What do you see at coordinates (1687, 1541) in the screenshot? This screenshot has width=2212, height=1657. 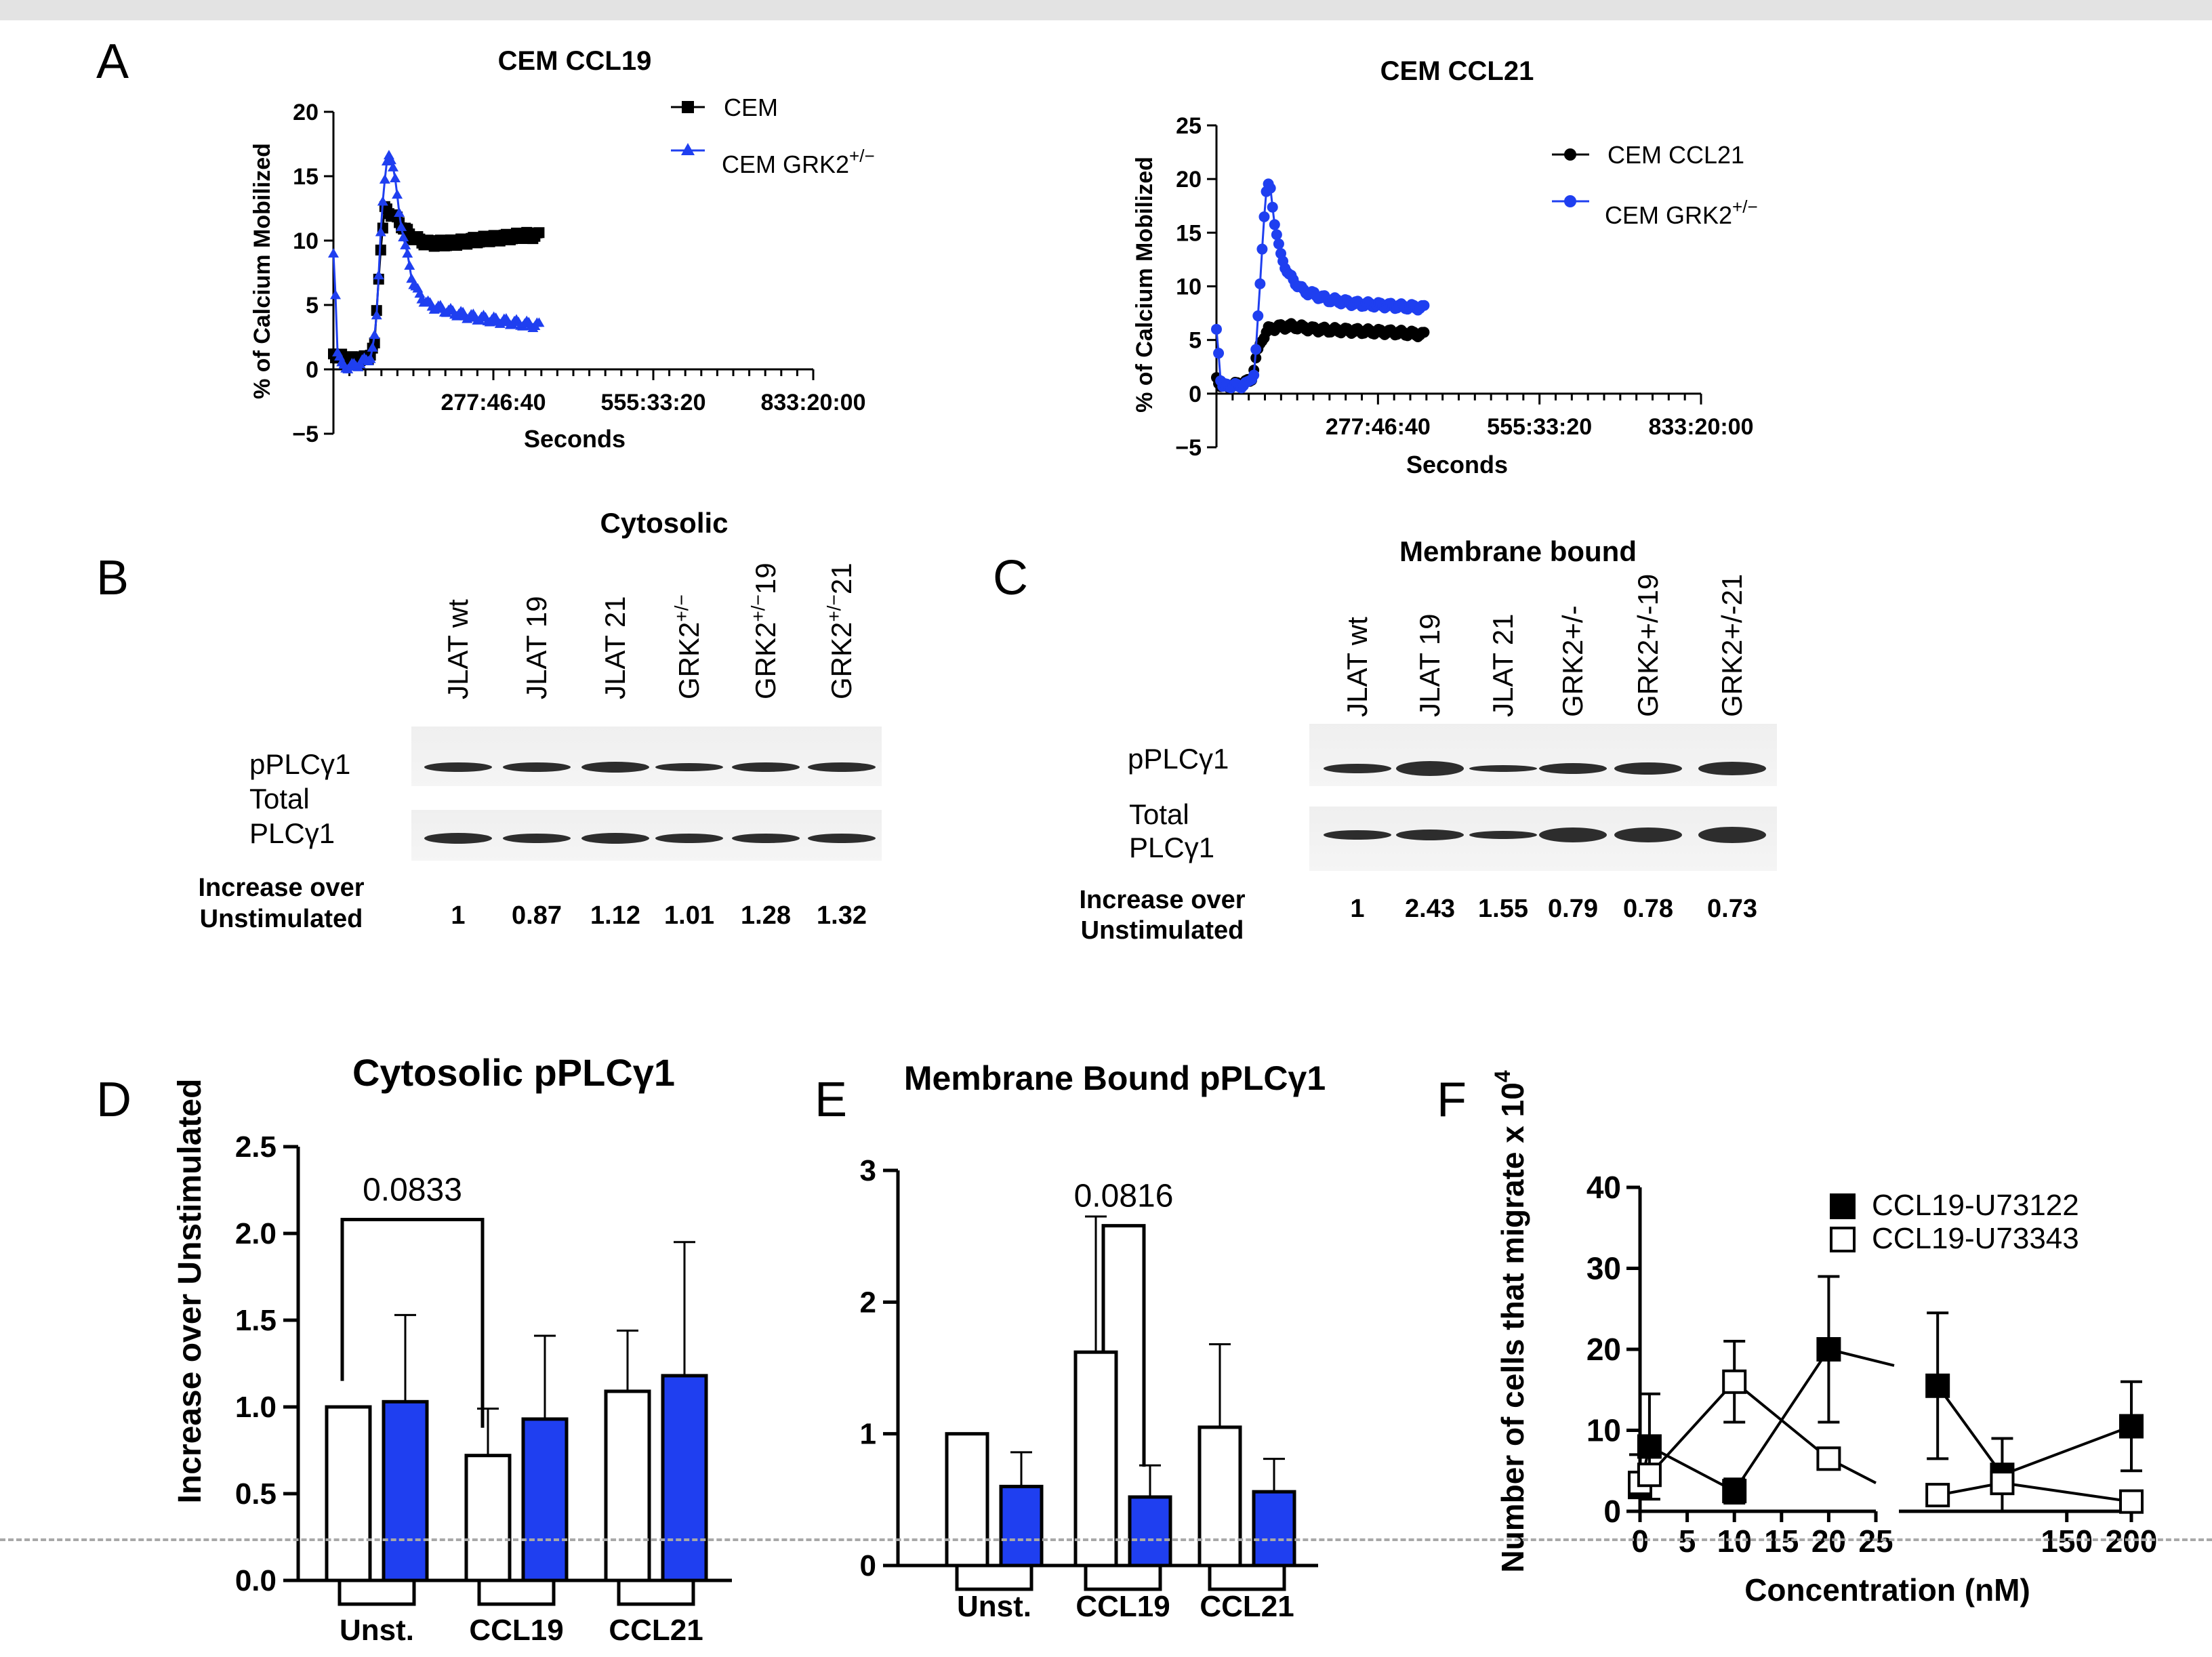 I see `x-tick-label: 5` at bounding box center [1687, 1541].